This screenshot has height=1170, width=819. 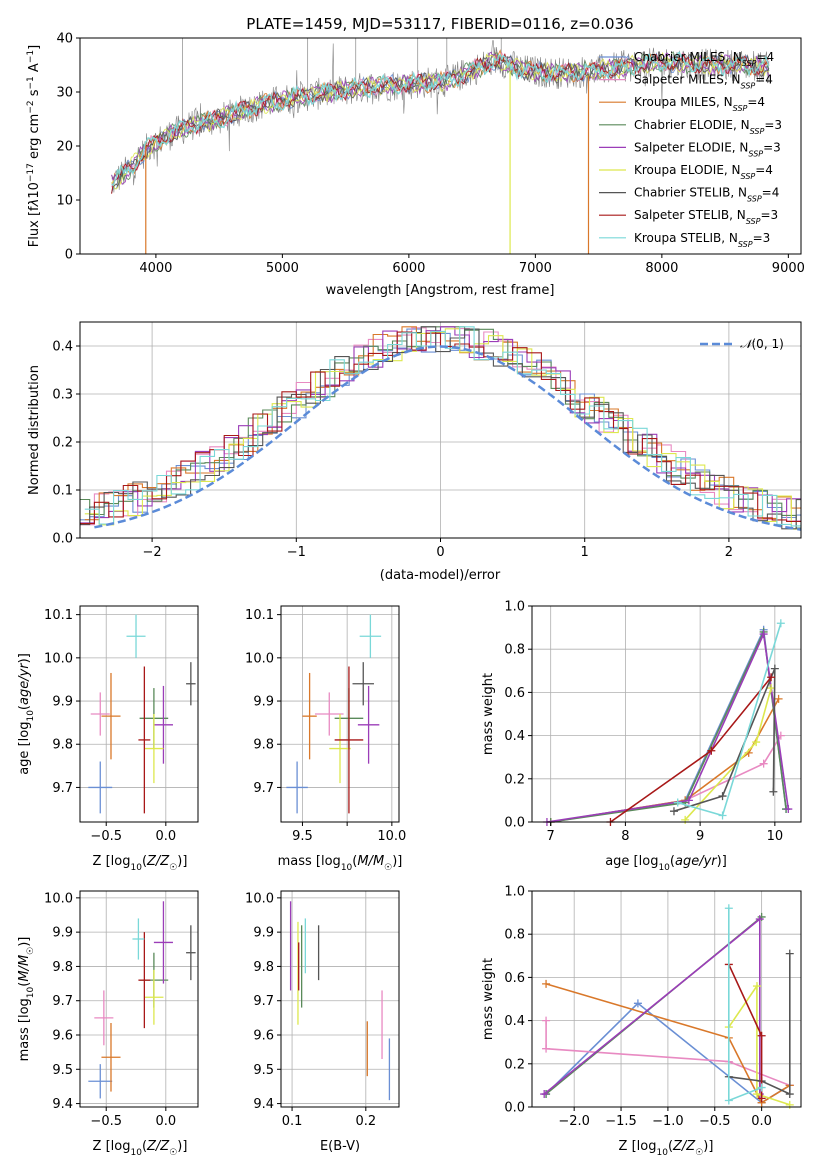 I want to click on normal-curve, so click(x=448, y=438).